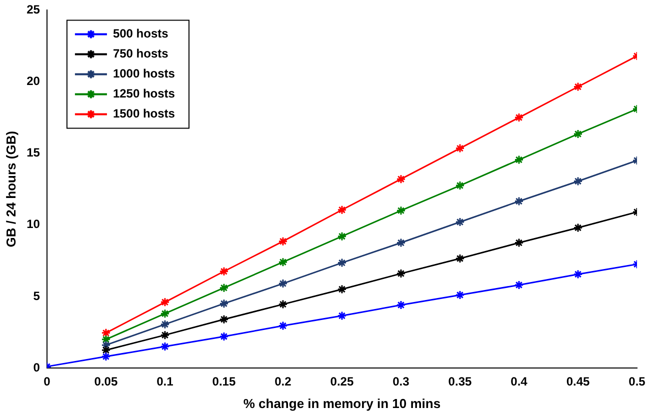  What do you see at coordinates (519, 381) in the screenshot?
I see `x-tick-label: 0.4` at bounding box center [519, 381].